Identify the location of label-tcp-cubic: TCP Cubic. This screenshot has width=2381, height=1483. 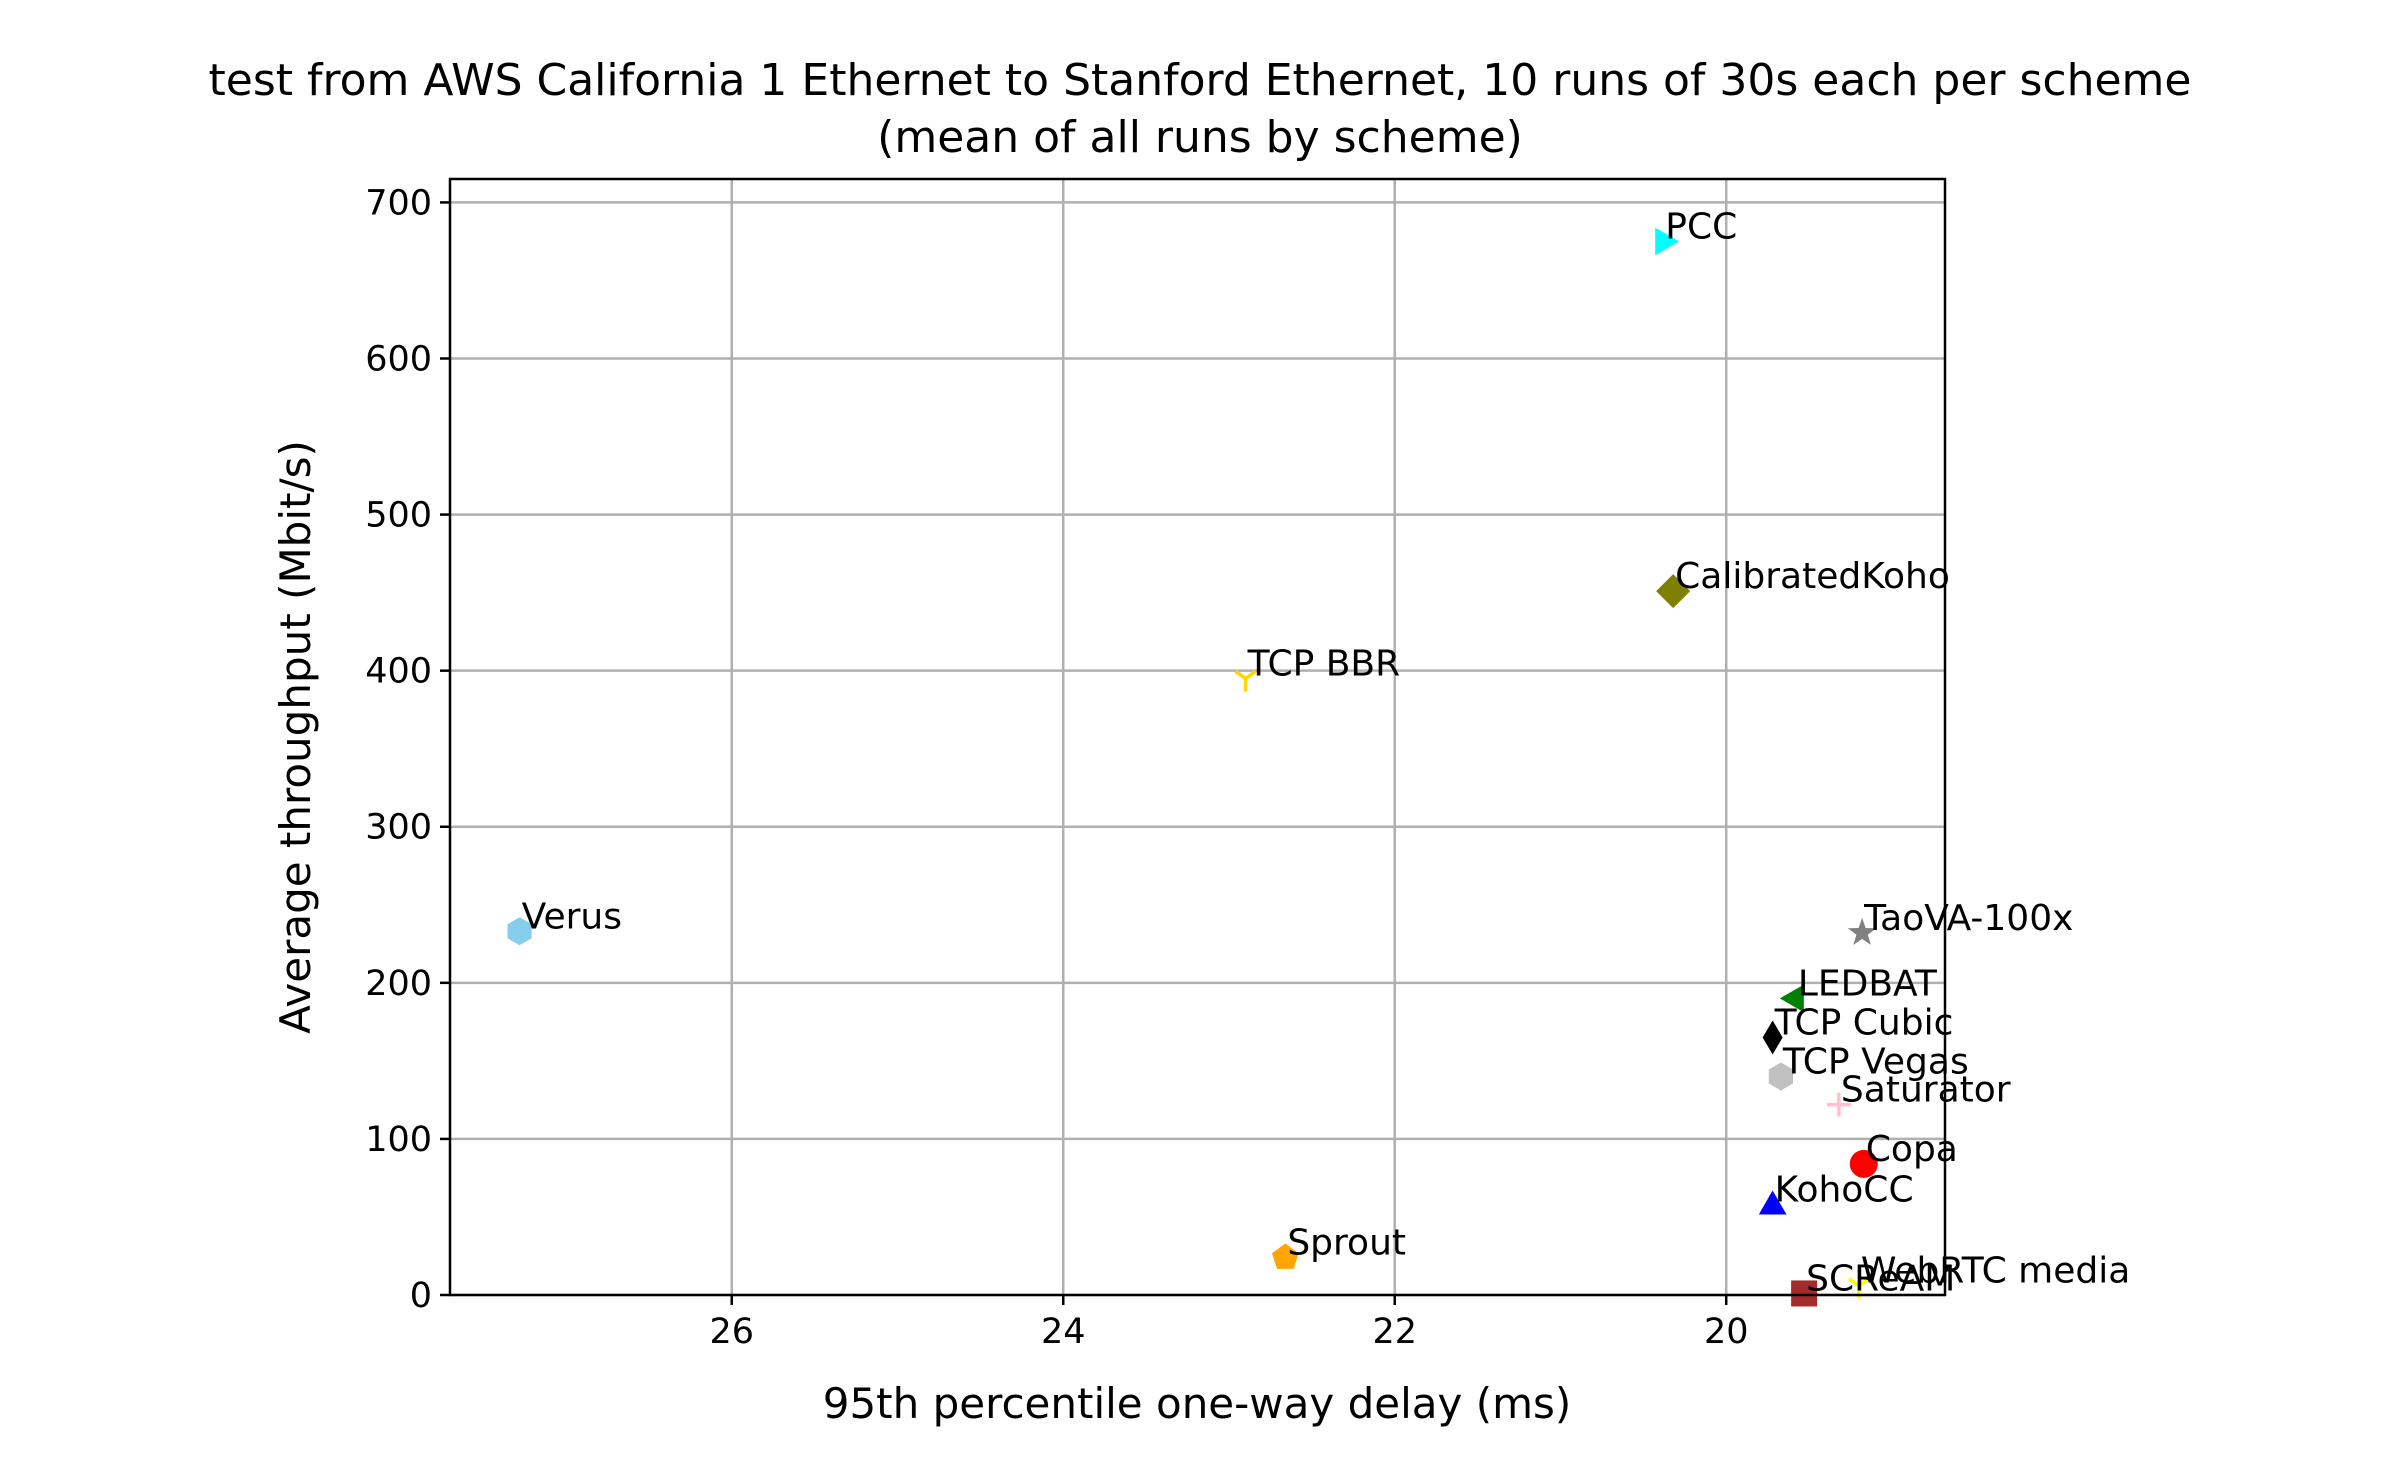
(1864, 1022).